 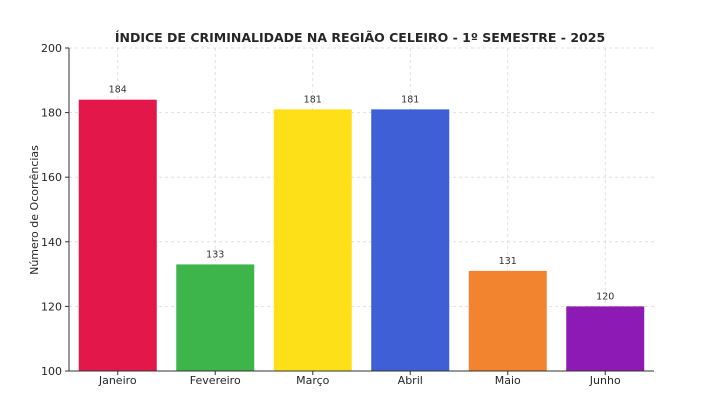 What do you see at coordinates (508, 380) in the screenshot?
I see `x-tick-label: Maio` at bounding box center [508, 380].